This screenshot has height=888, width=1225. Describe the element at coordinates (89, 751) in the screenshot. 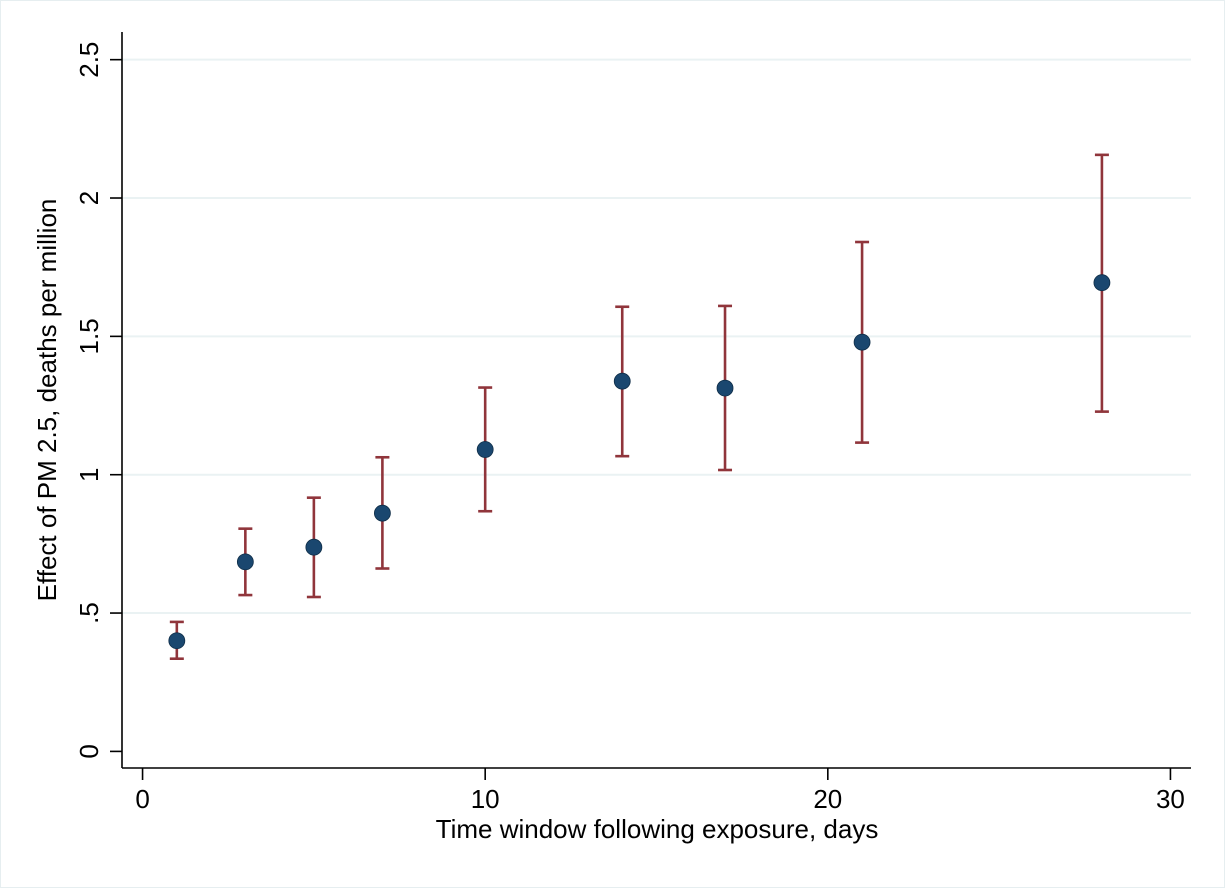

I see `y-tick-label-0: 0` at that location.